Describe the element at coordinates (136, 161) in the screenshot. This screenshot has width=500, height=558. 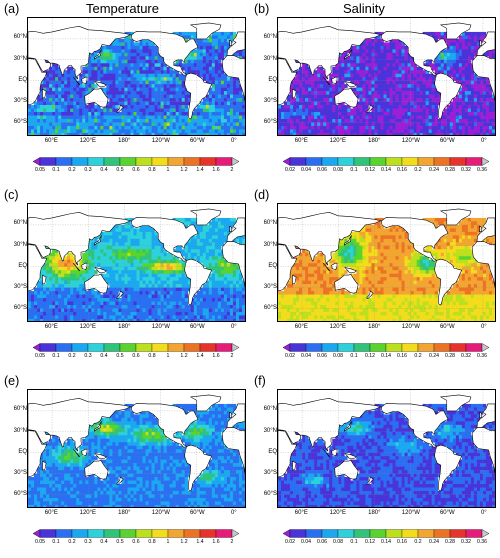
I see `colorbar-temperature` at that location.